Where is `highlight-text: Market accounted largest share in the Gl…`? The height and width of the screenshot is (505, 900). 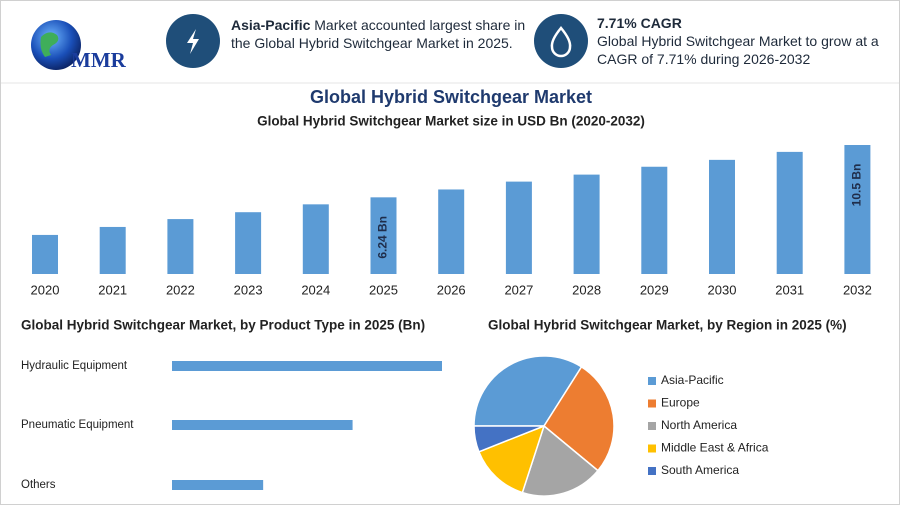
highlight-text: Market accounted largest share in the Gl… is located at coordinates (378, 34).